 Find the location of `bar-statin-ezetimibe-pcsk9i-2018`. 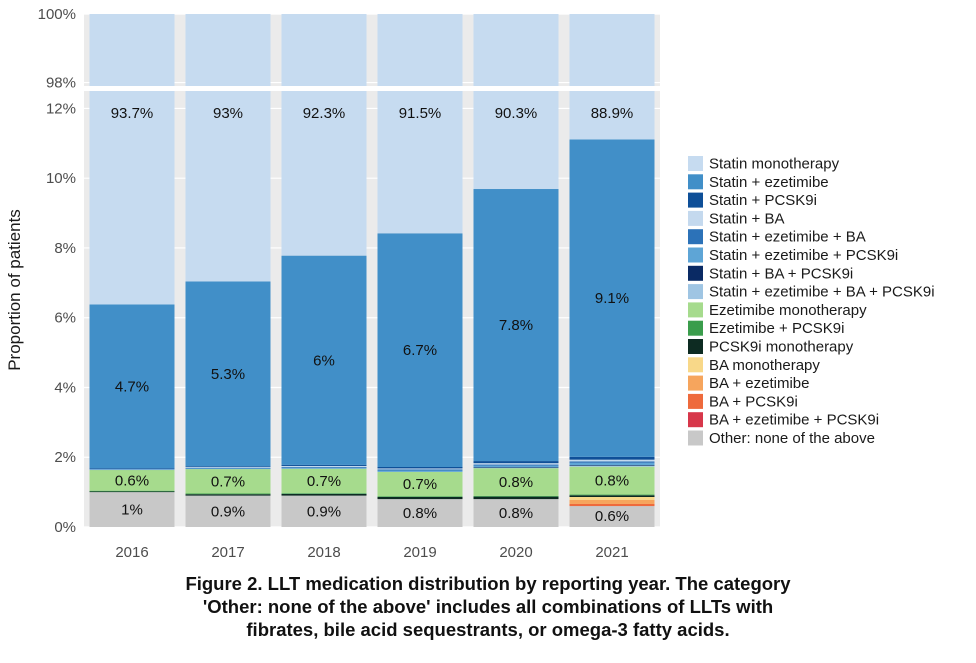

bar-statin-ezetimibe-pcsk9i-2018 is located at coordinates (324, 468).